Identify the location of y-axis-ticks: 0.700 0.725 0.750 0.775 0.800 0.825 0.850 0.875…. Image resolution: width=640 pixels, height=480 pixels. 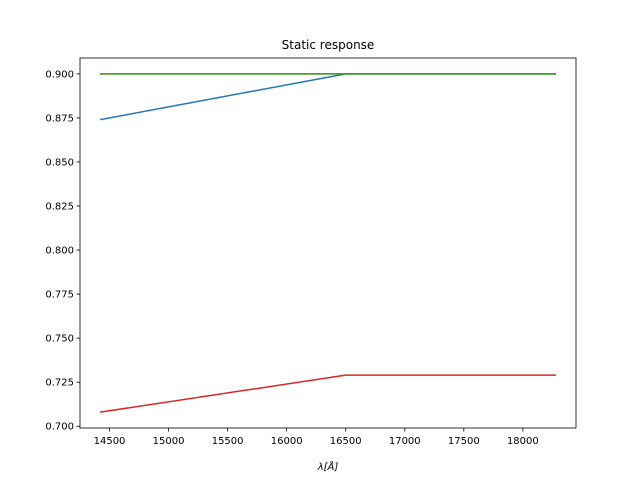
(62, 251).